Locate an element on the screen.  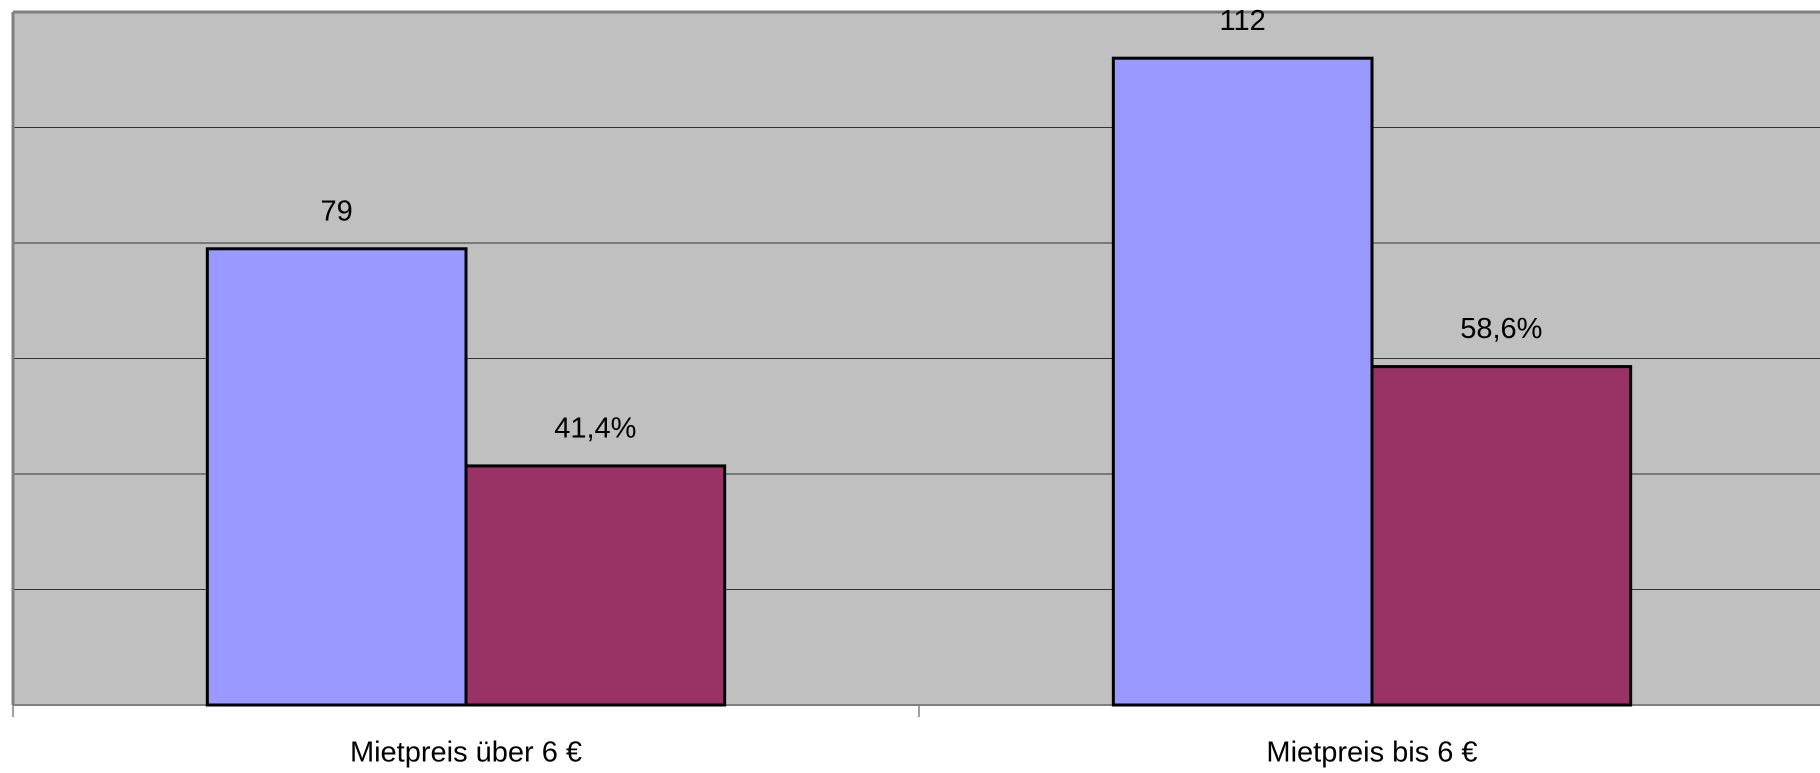
value-label: 58,6% is located at coordinates (1501, 329).